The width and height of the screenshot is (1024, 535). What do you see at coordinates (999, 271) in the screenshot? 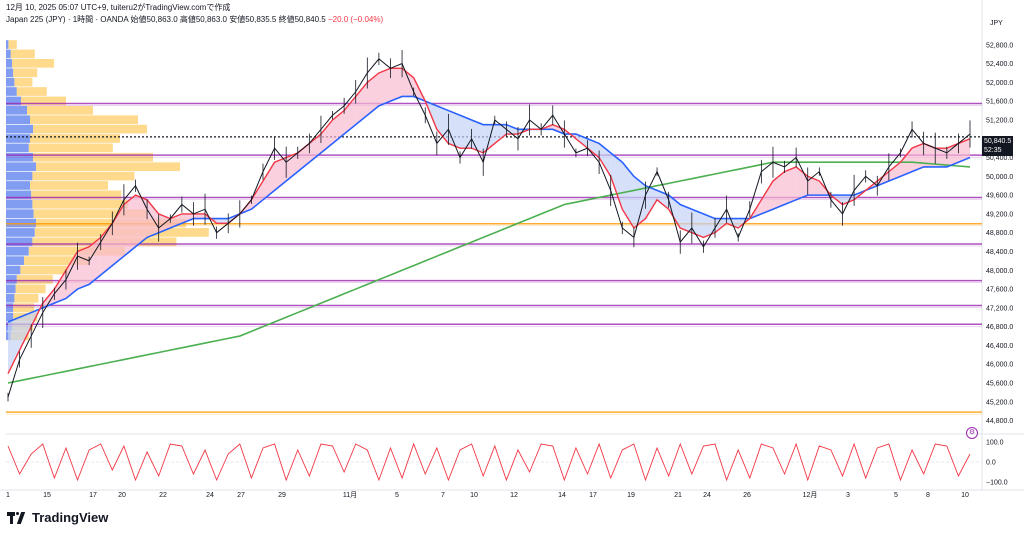
I see `y-tick-label: 48,000.0` at bounding box center [999, 271].